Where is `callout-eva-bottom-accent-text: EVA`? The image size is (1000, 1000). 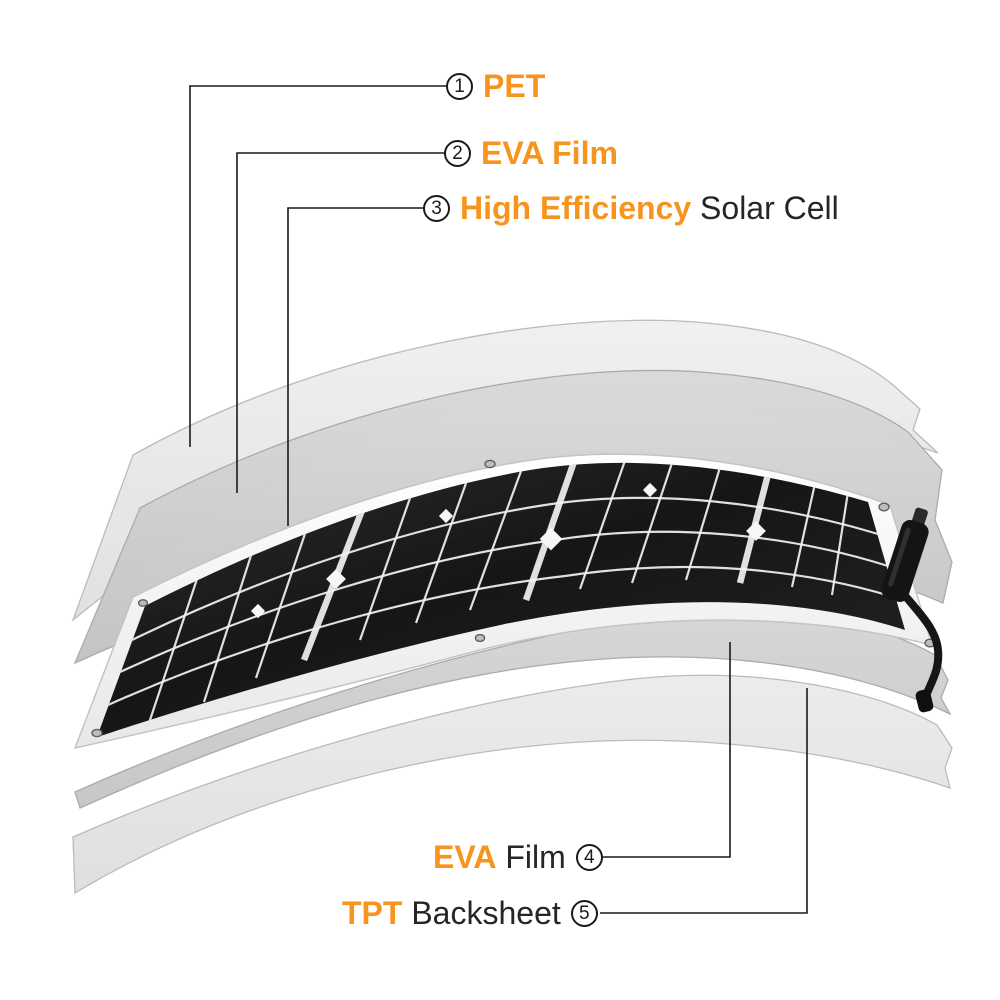
callout-eva-bottom-accent-text: EVA is located at coordinates (465, 857).